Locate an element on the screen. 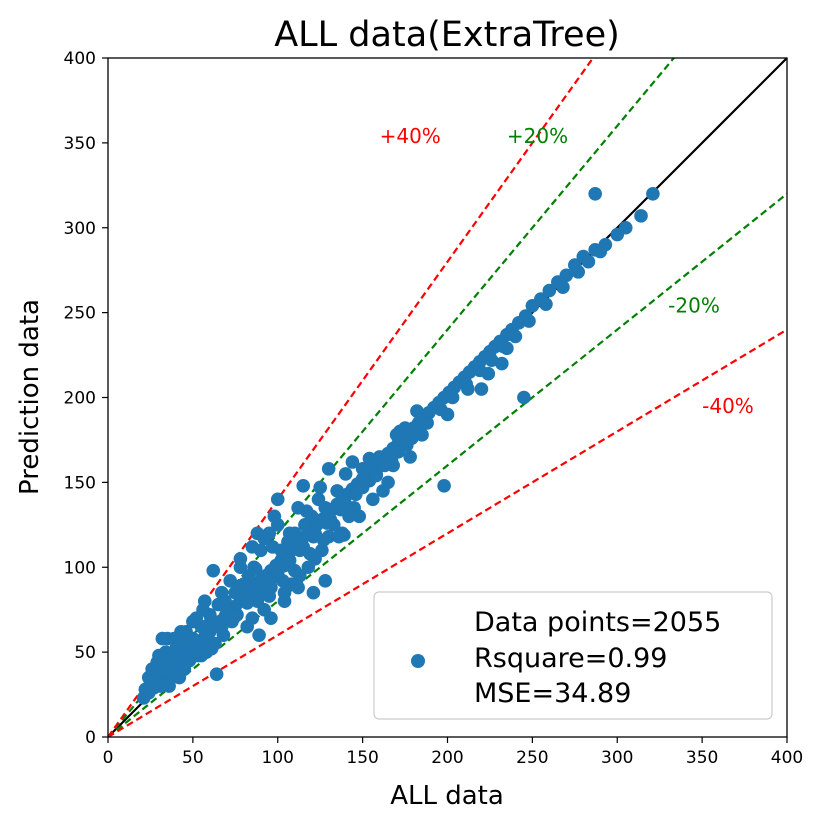 Image resolution: width=823 pixels, height=826 pixels. legend-box is located at coordinates (573, 655).